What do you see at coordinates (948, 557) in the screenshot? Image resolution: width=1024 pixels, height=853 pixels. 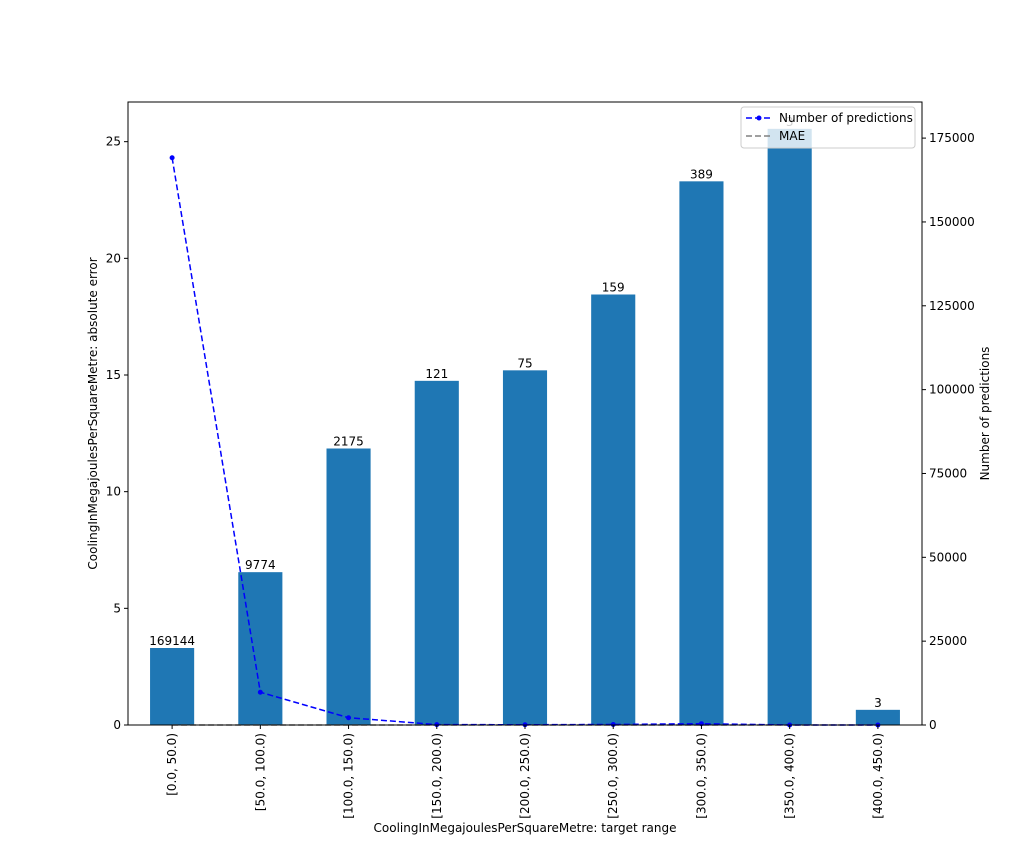 I see `y2-tick-label: 50000` at bounding box center [948, 557].